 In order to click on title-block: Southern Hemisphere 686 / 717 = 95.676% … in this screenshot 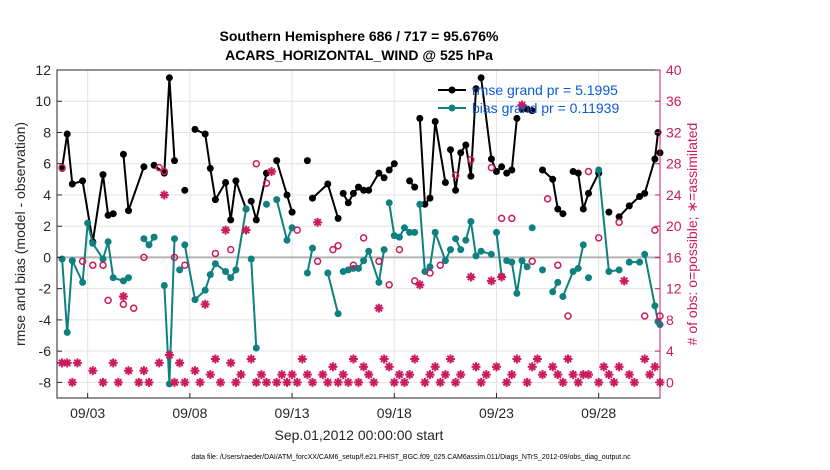, I will do `click(360, 45)`.